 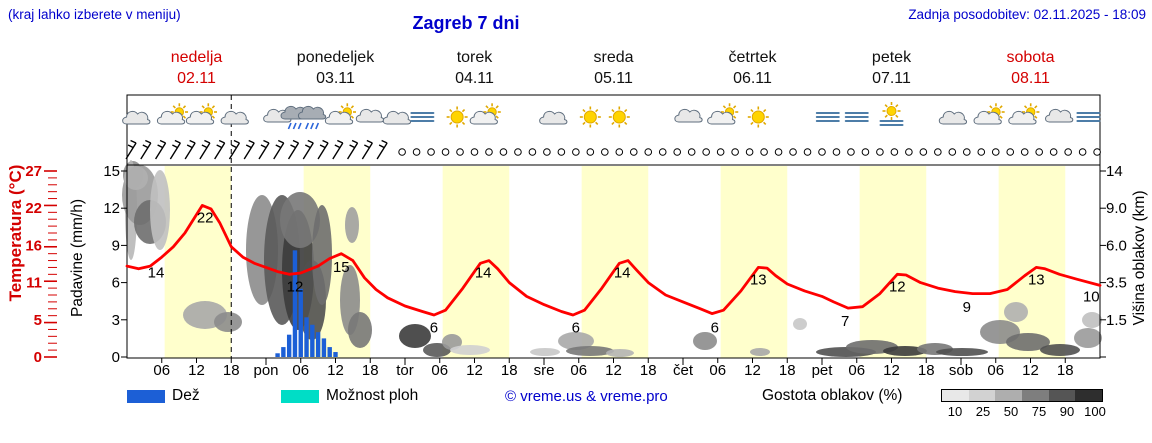 I want to click on precip-tick-label: 3, so click(x=116, y=320).